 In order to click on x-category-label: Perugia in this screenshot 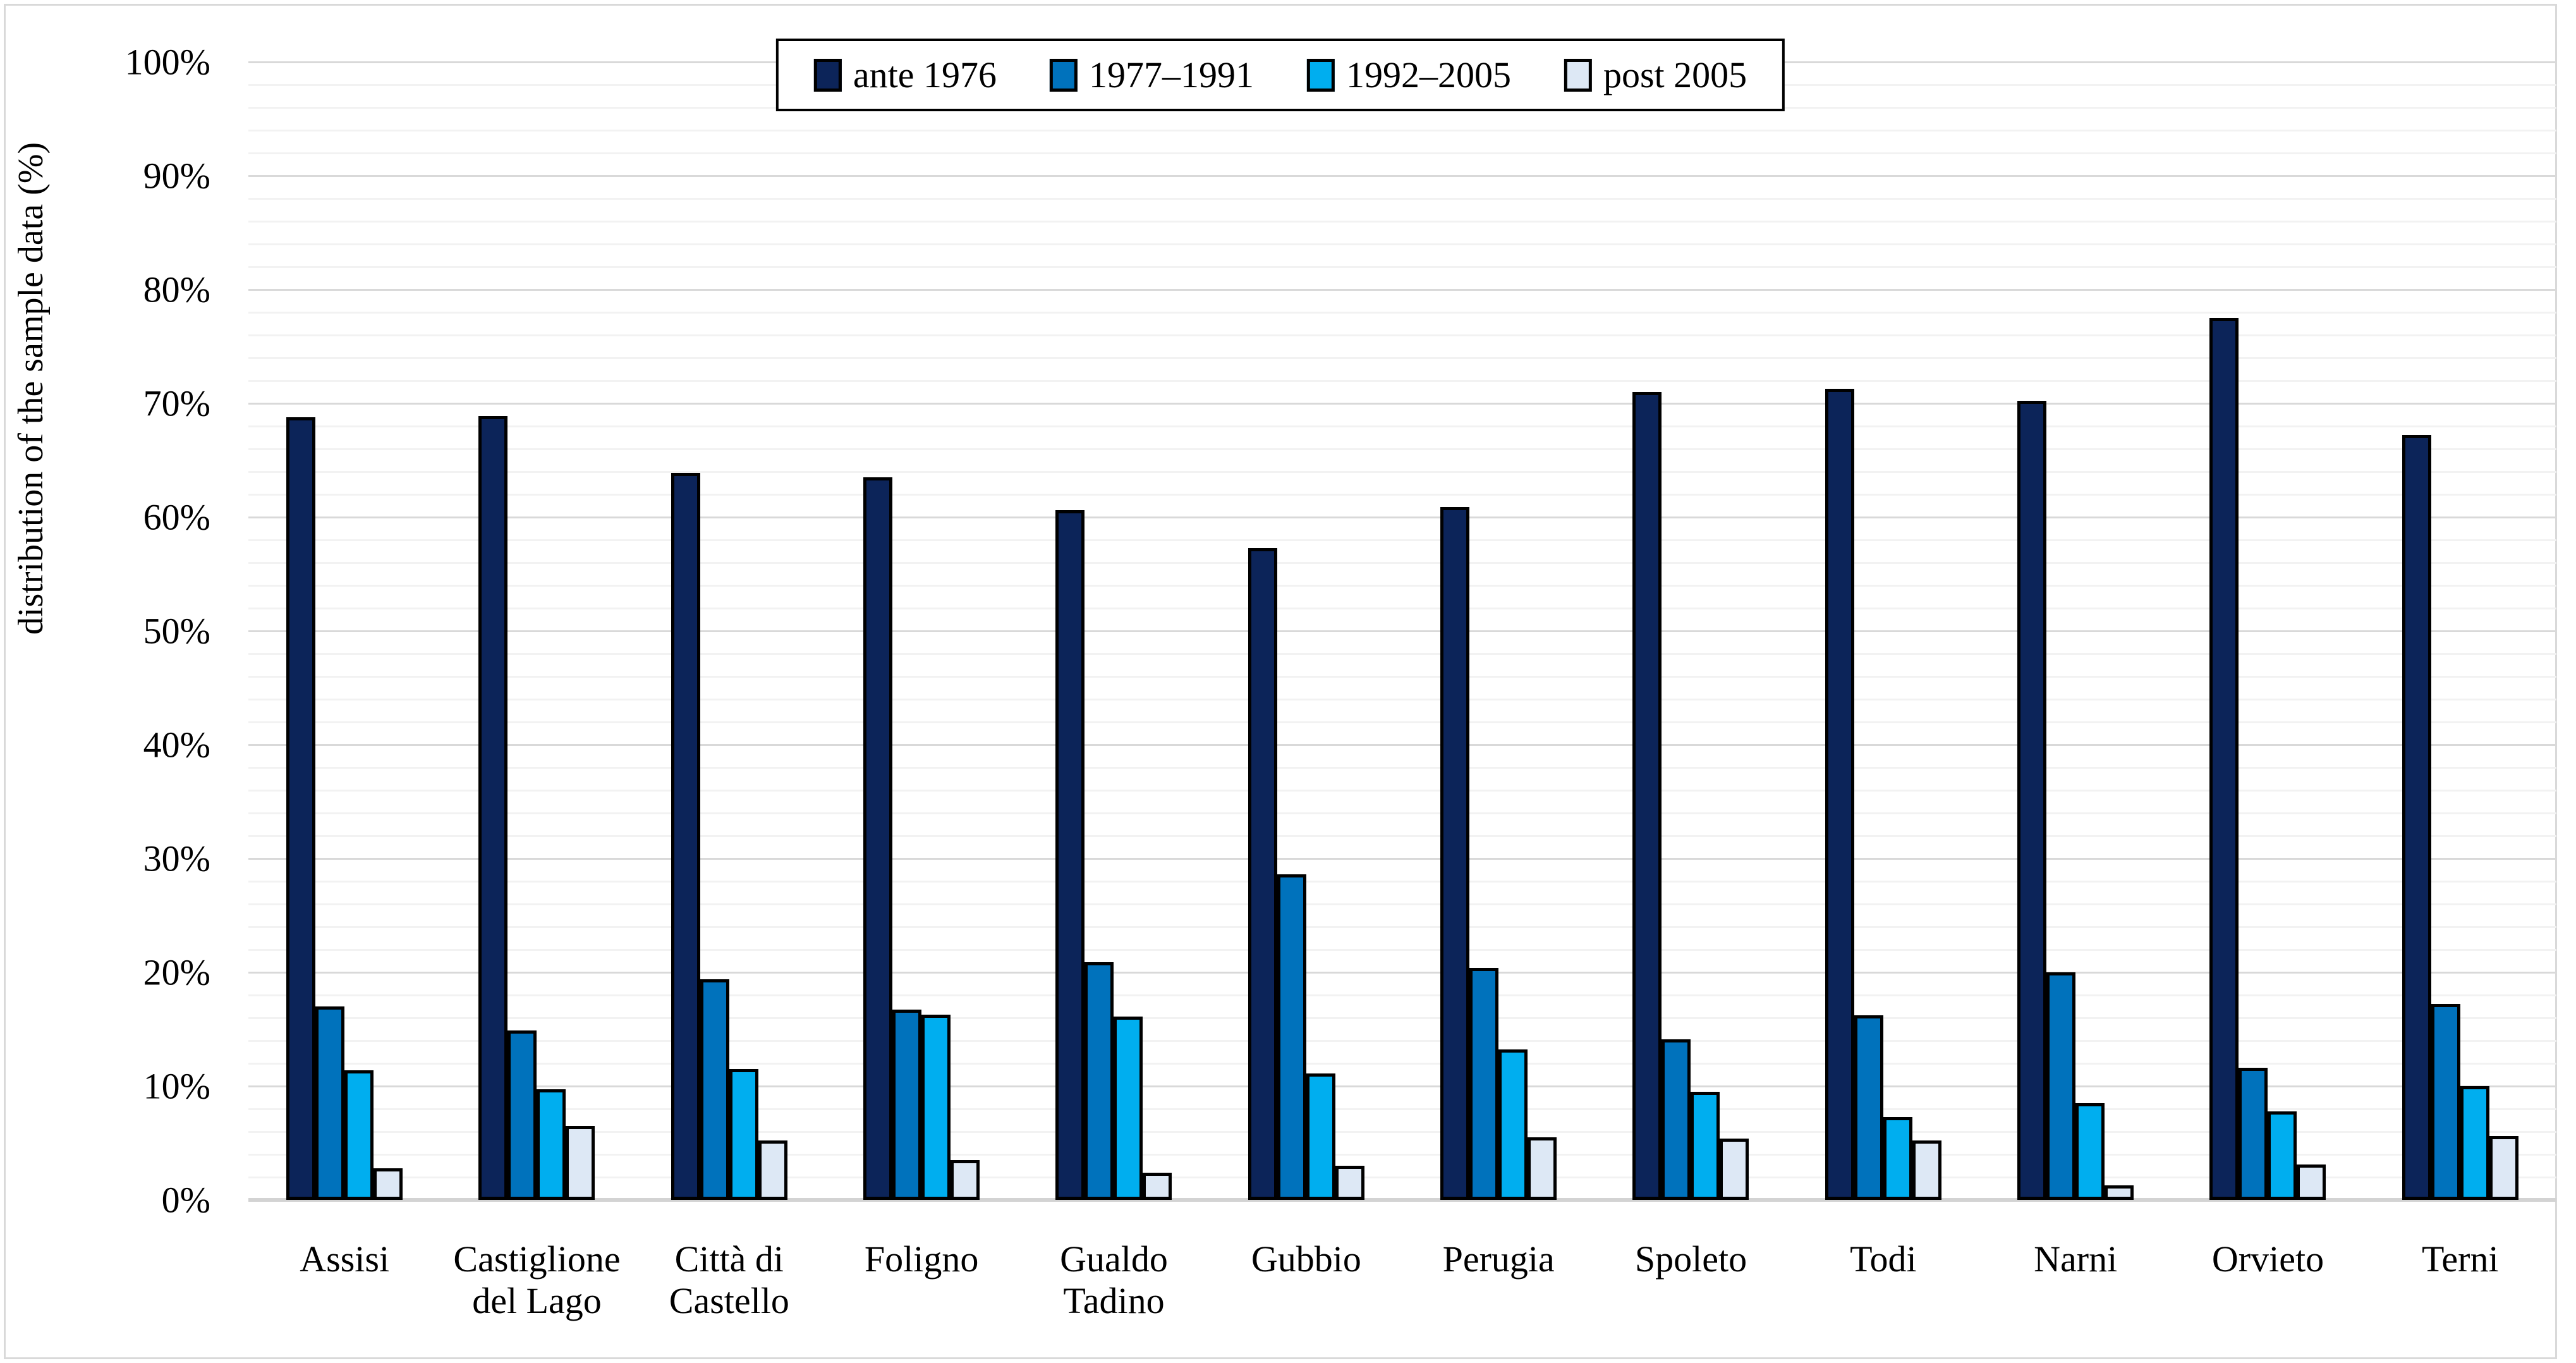, I will do `click(1498, 1259)`.